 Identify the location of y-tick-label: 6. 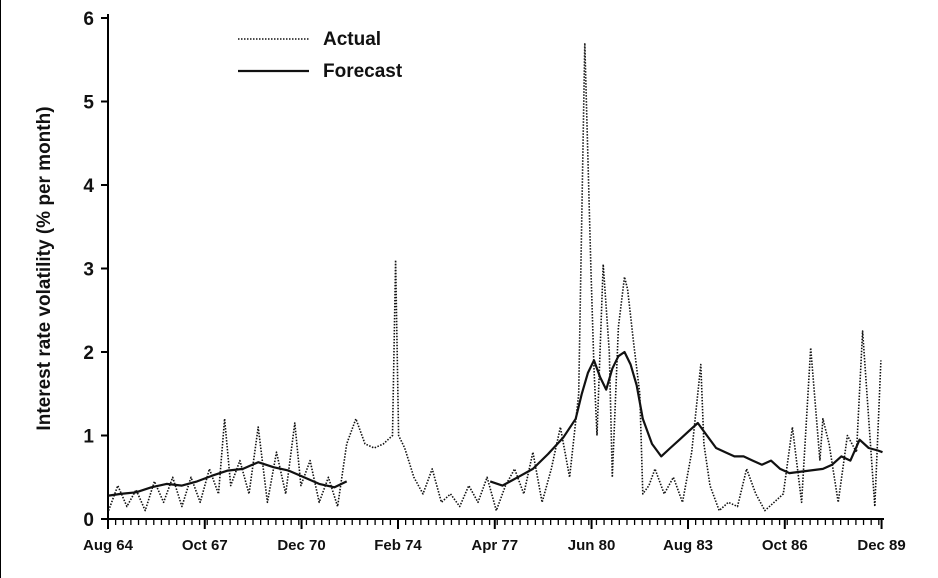
(88, 19).